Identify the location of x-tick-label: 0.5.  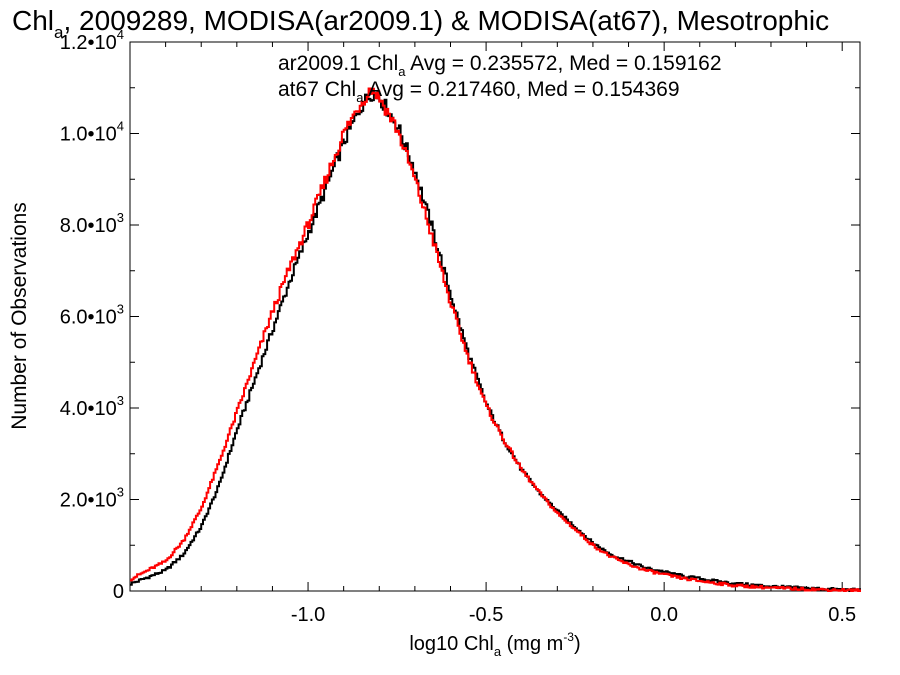
(842, 615).